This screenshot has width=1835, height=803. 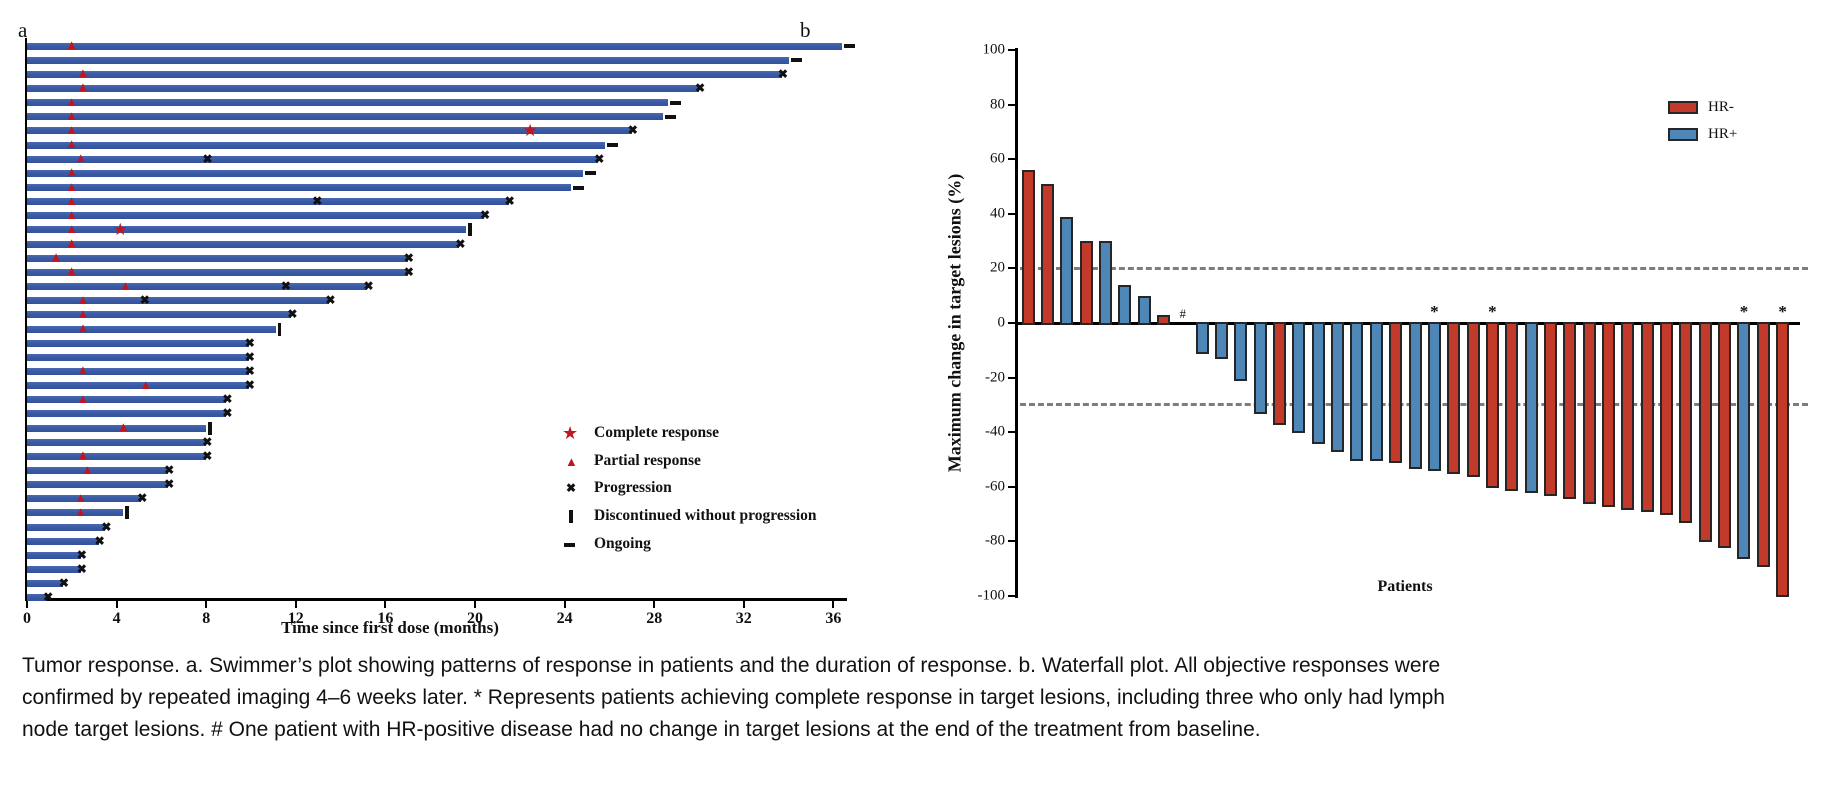 What do you see at coordinates (994, 49) in the screenshot?
I see `y-axis-tick-label: 100` at bounding box center [994, 49].